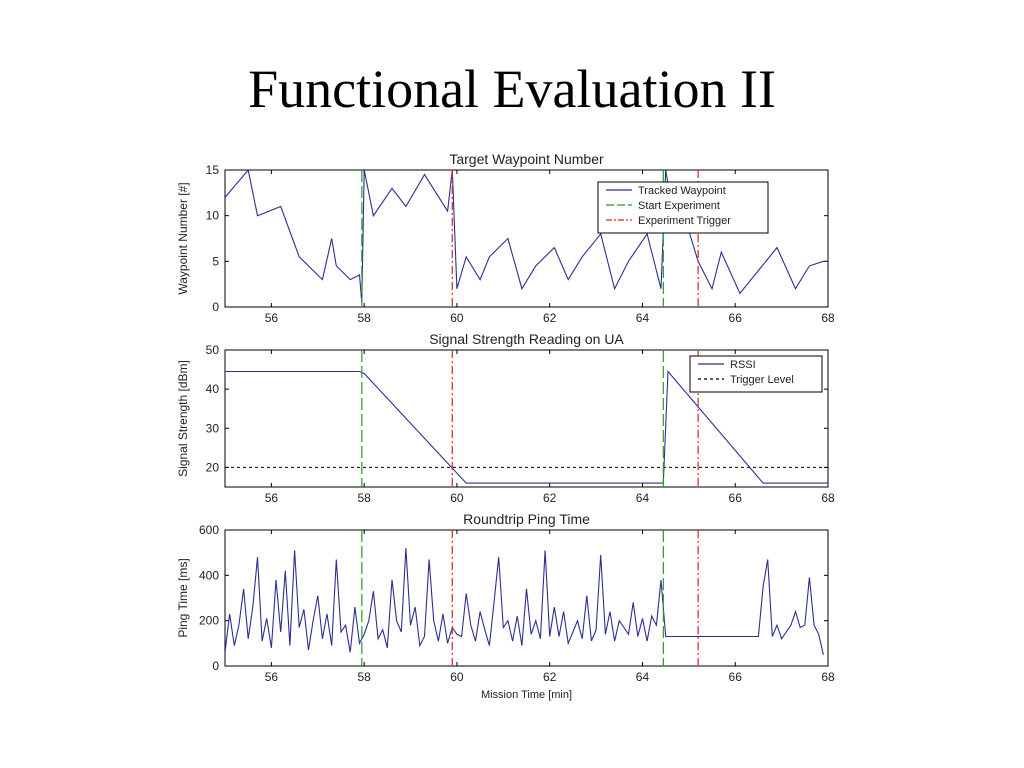 The height and width of the screenshot is (768, 1024). Describe the element at coordinates (512, 89) in the screenshot. I see `slide-title: Functional Evaluation II` at that location.